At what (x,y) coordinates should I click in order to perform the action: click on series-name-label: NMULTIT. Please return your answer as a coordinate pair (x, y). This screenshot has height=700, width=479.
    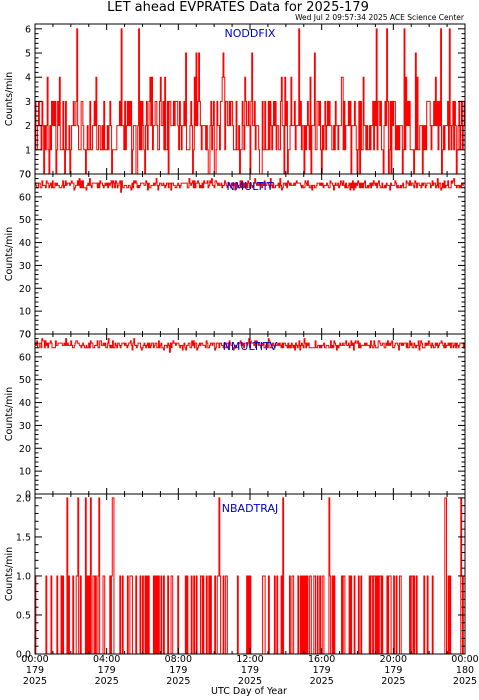
    Looking at the image, I should click on (249, 186).